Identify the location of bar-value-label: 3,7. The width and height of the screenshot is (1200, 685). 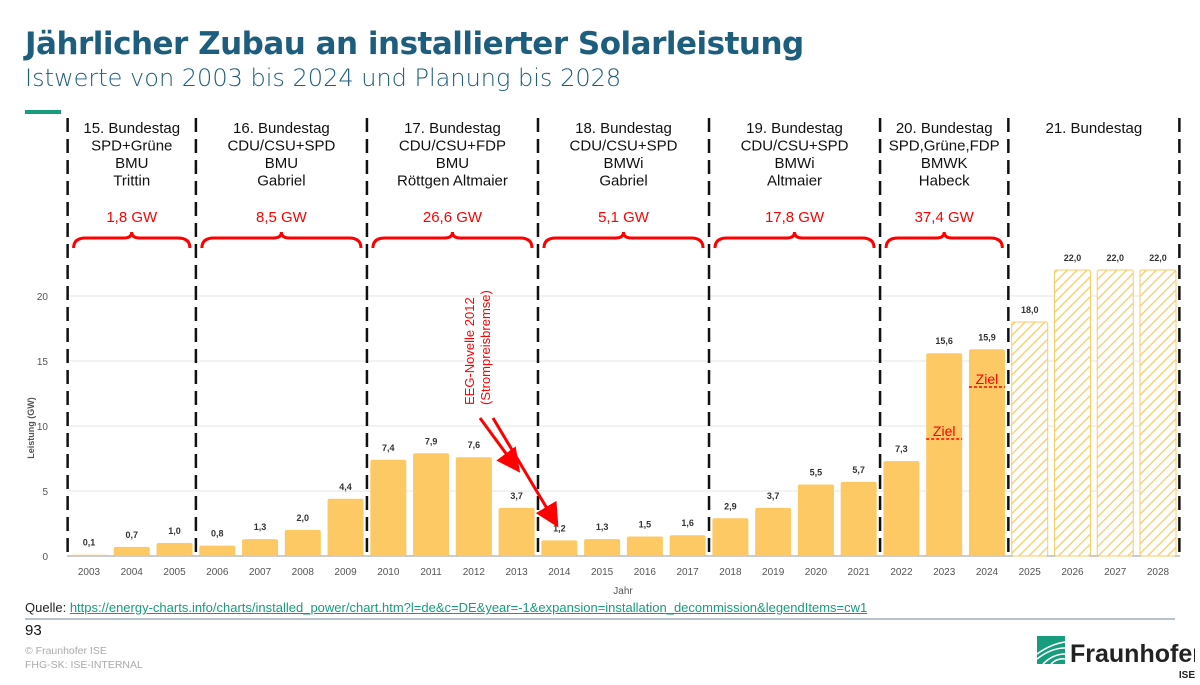
(516, 496).